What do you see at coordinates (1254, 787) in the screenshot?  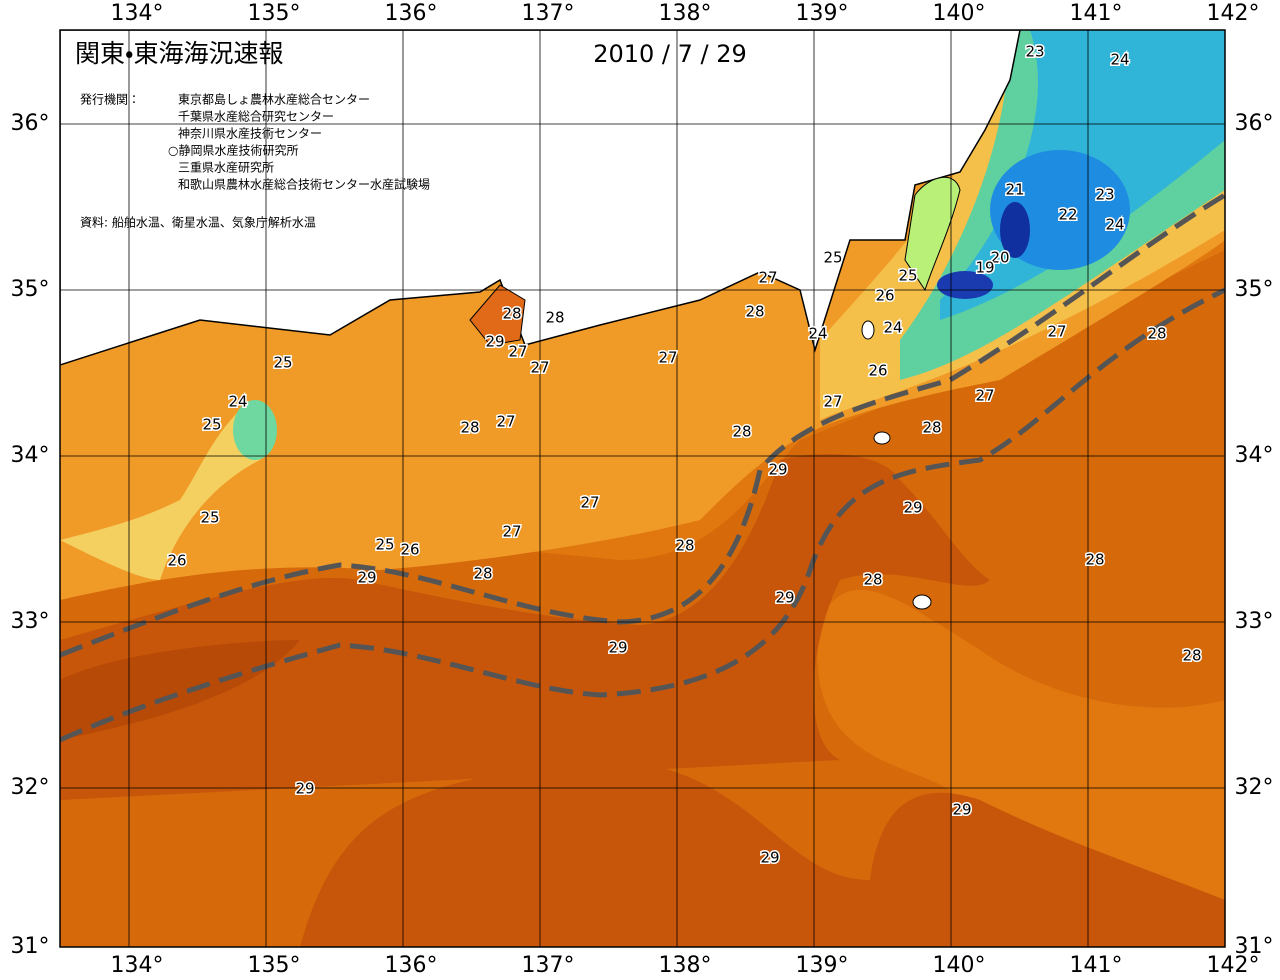 I see `lat-label: 32°` at bounding box center [1254, 787].